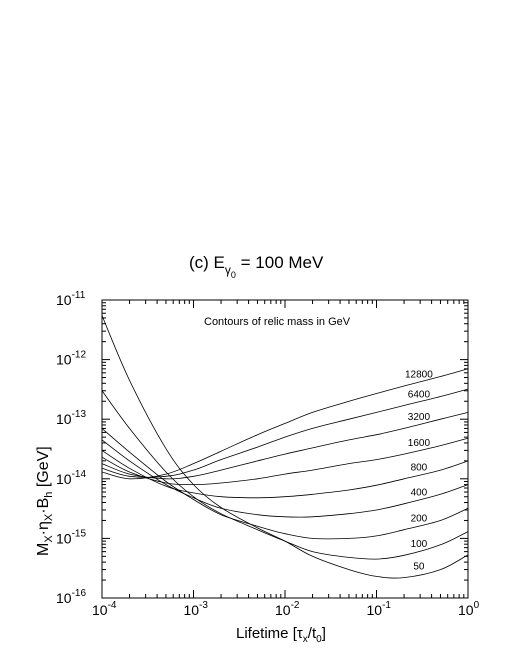  What do you see at coordinates (71, 299) in the screenshot?
I see `y-tick-label: 10-11` at bounding box center [71, 299].